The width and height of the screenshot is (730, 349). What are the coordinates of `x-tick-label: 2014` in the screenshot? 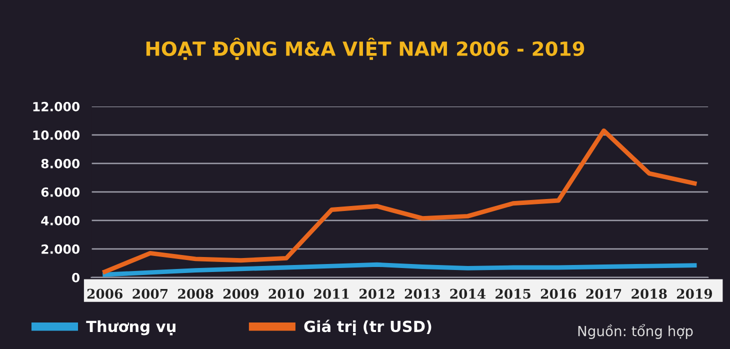 It's located at (468, 293).